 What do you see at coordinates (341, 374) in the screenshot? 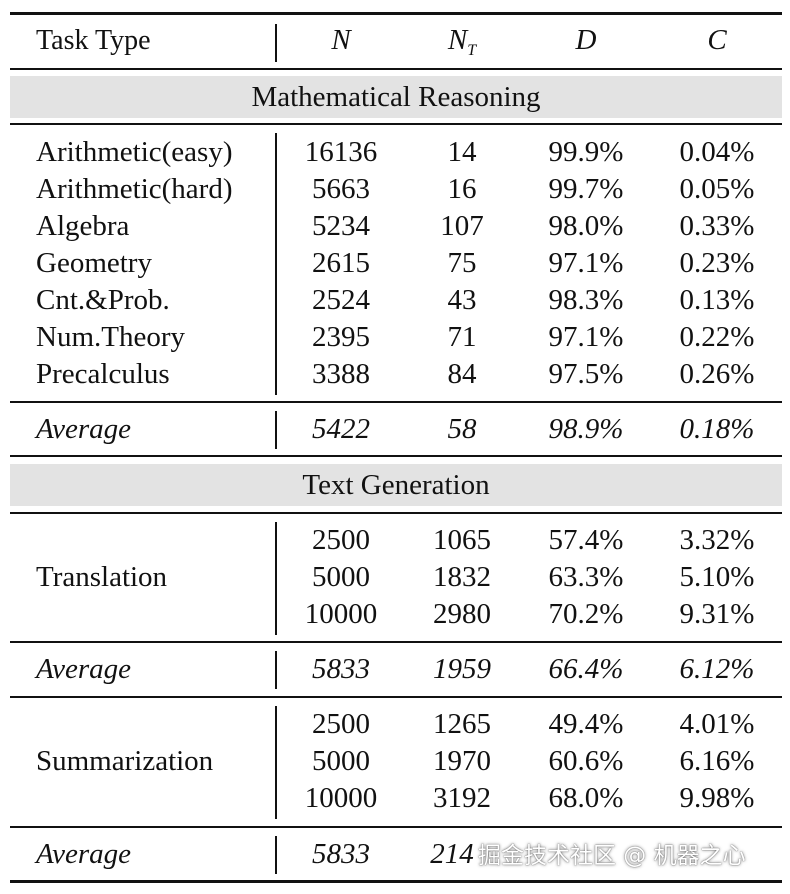
I see `value-n: 3388` at bounding box center [341, 374].